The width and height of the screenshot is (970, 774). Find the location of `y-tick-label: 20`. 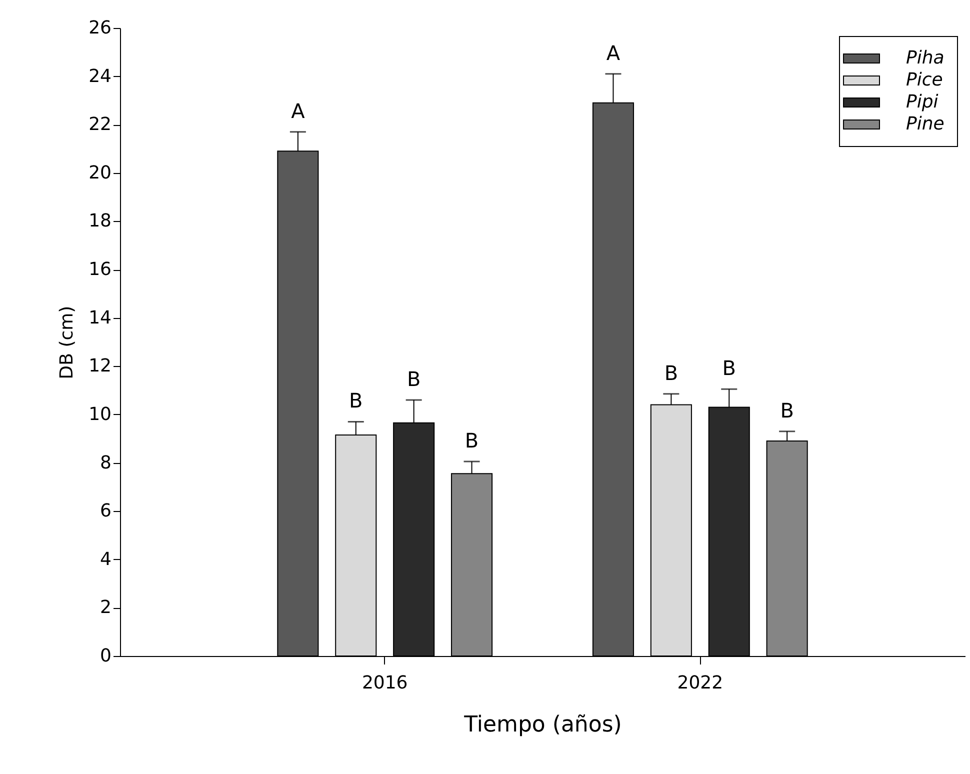

y-tick-label: 20 is located at coordinates (100, 173).